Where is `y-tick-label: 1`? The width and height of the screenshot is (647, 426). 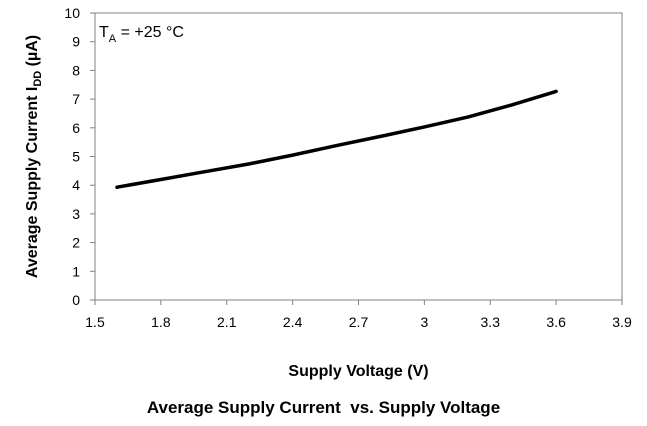
y-tick-label: 1 is located at coordinates (76, 271).